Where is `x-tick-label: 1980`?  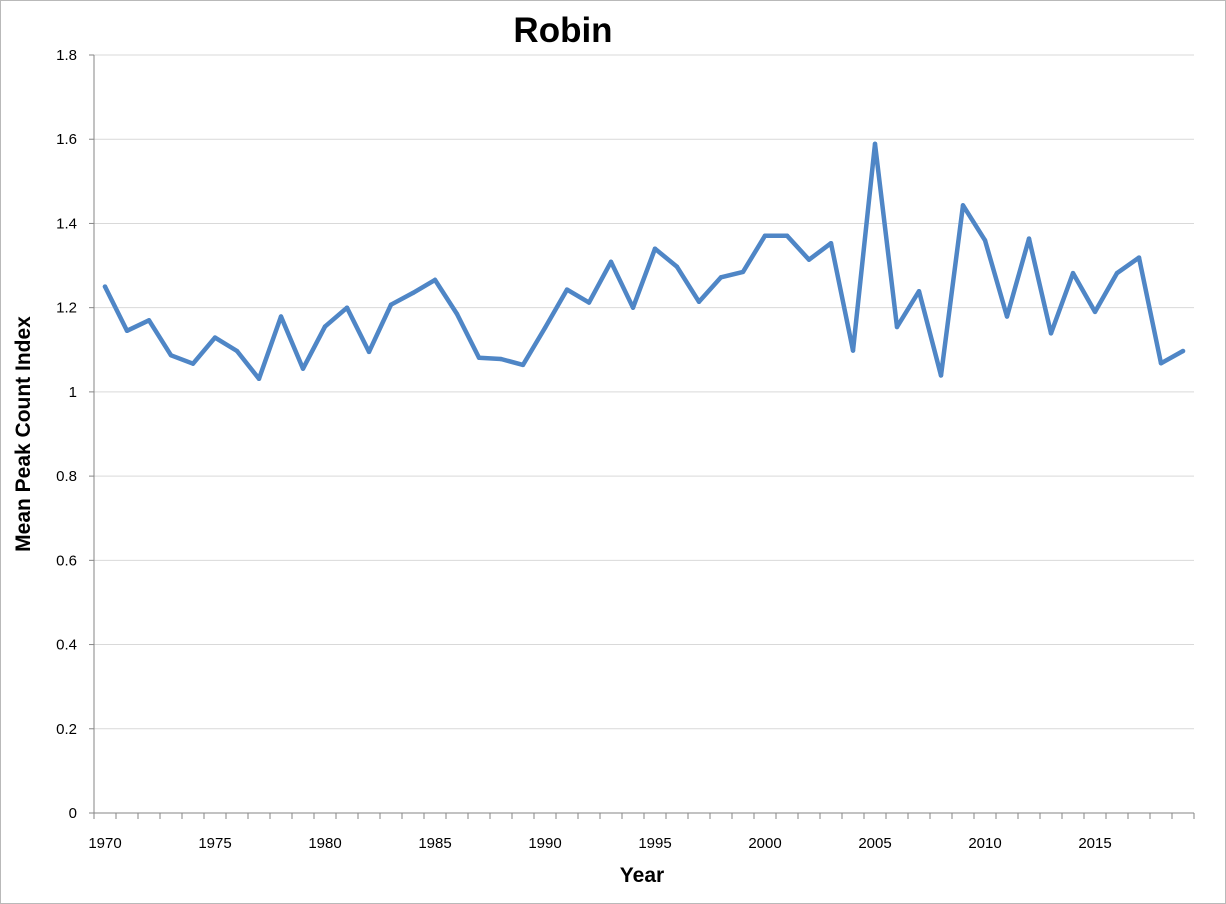
x-tick-label: 1980 is located at coordinates (324, 843).